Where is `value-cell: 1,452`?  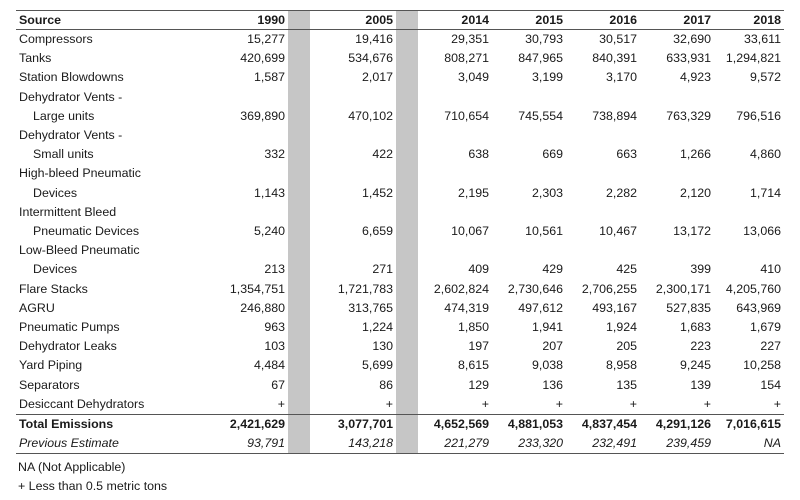
value-cell: 1,452 is located at coordinates (377, 192).